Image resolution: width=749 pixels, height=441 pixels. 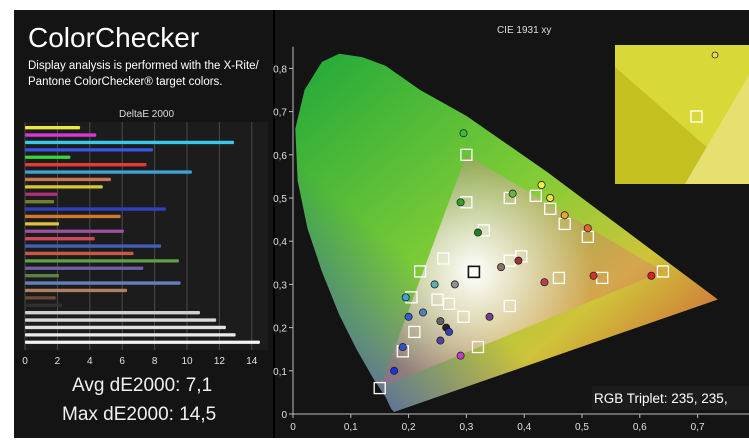 I want to click on rgb-triplet-box, so click(x=670, y=398).